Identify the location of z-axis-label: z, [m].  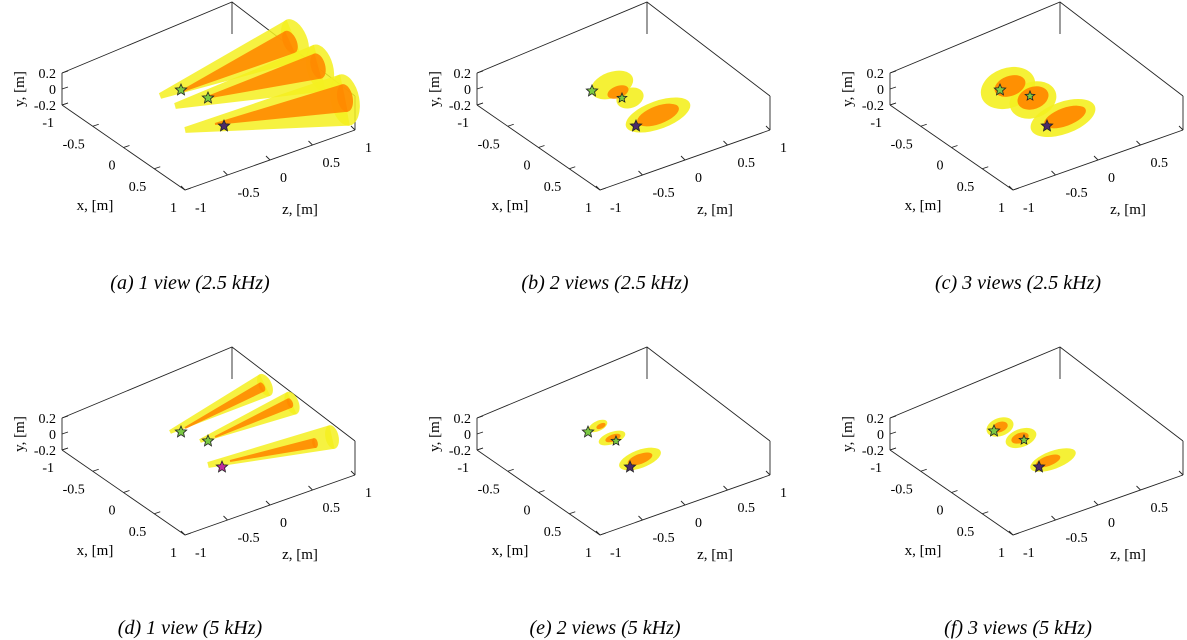
(1128, 555).